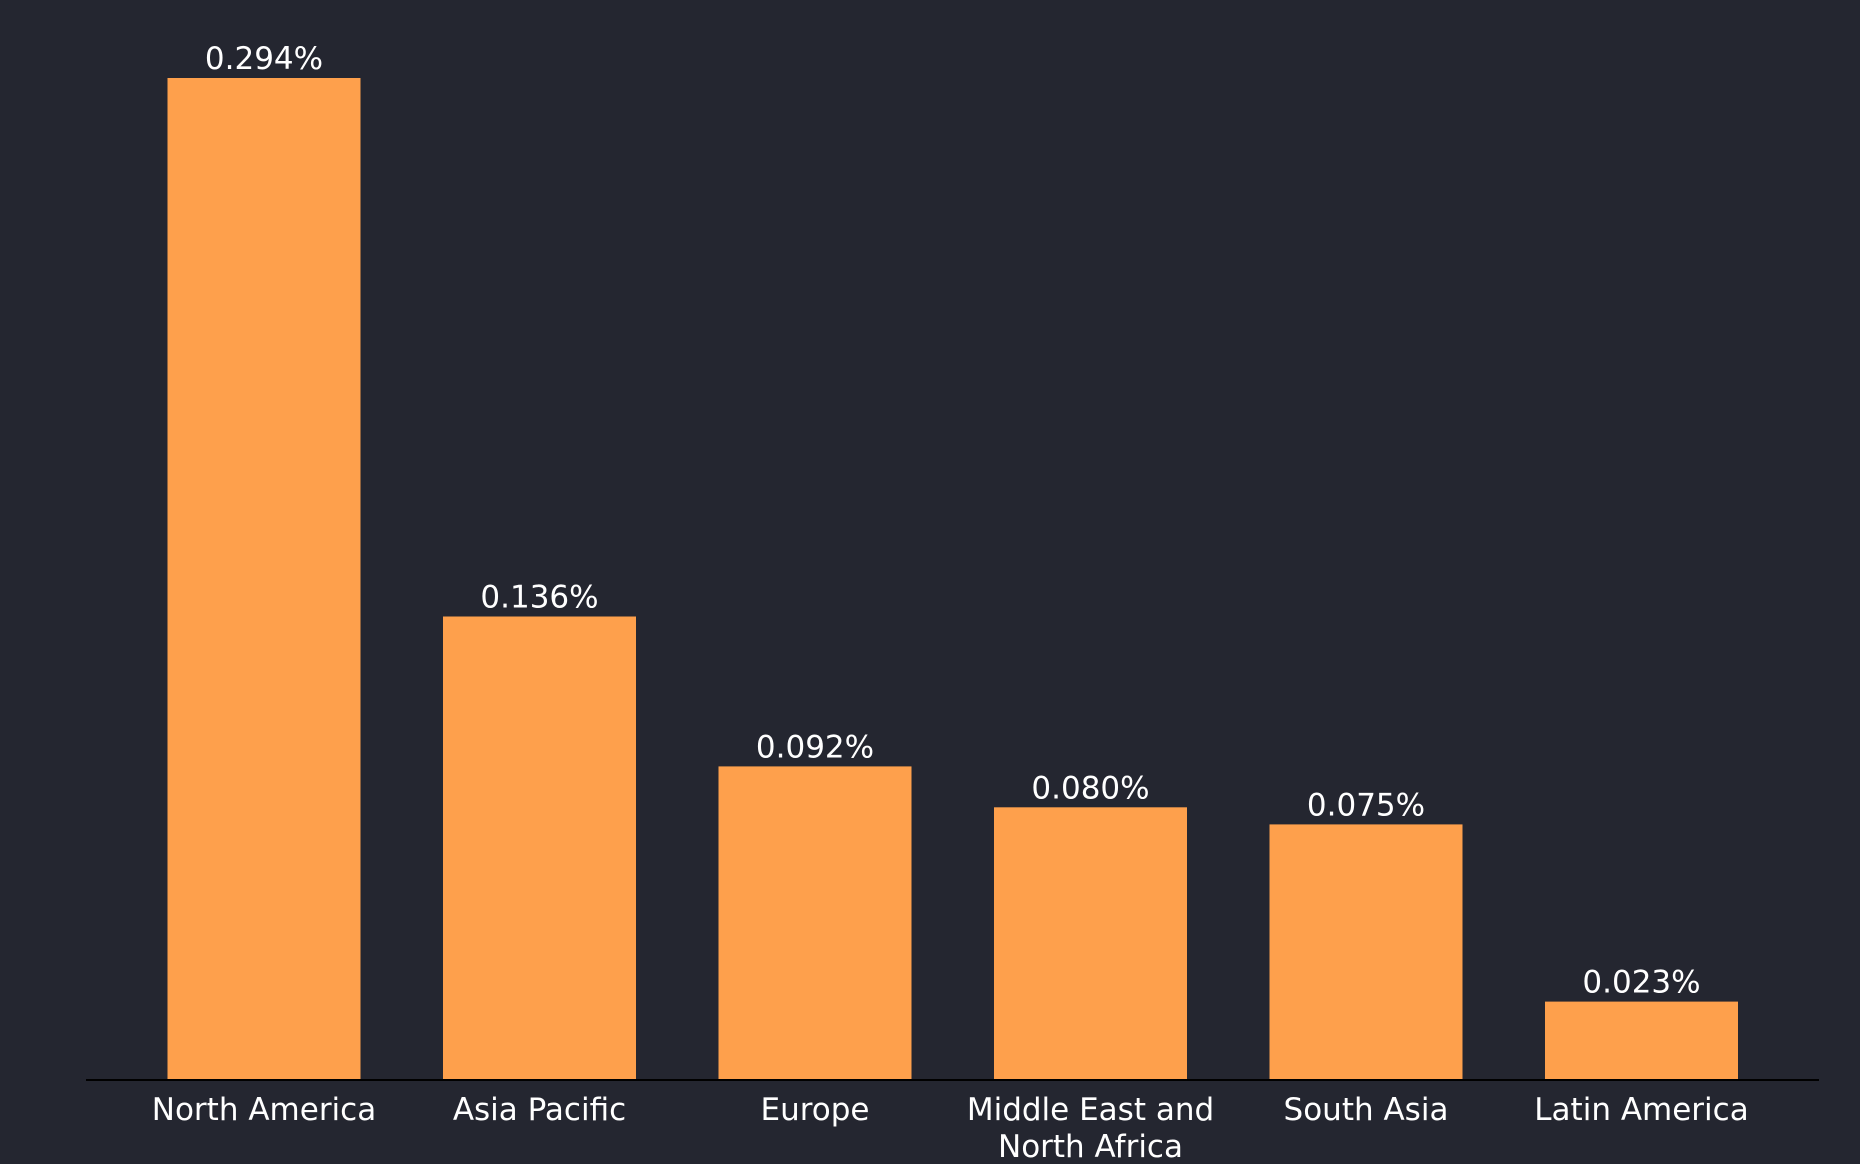 The image size is (1860, 1166). I want to click on x-tick-label-line: Asia Pacific, so click(539, 1110).